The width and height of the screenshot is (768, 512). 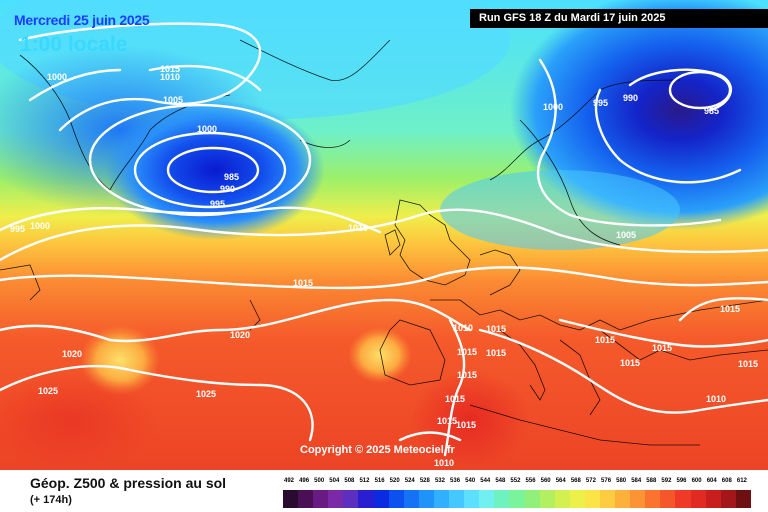 What do you see at coordinates (636, 481) in the screenshot?
I see `scale-tick: 584` at bounding box center [636, 481].